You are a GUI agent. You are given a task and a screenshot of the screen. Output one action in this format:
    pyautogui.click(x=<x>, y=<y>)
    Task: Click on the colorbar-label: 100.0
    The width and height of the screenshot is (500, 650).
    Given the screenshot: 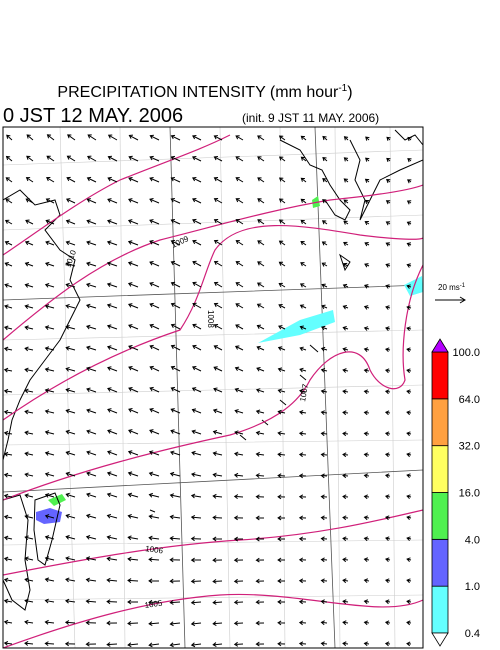 What is the action you would take?
    pyautogui.click(x=466, y=353)
    